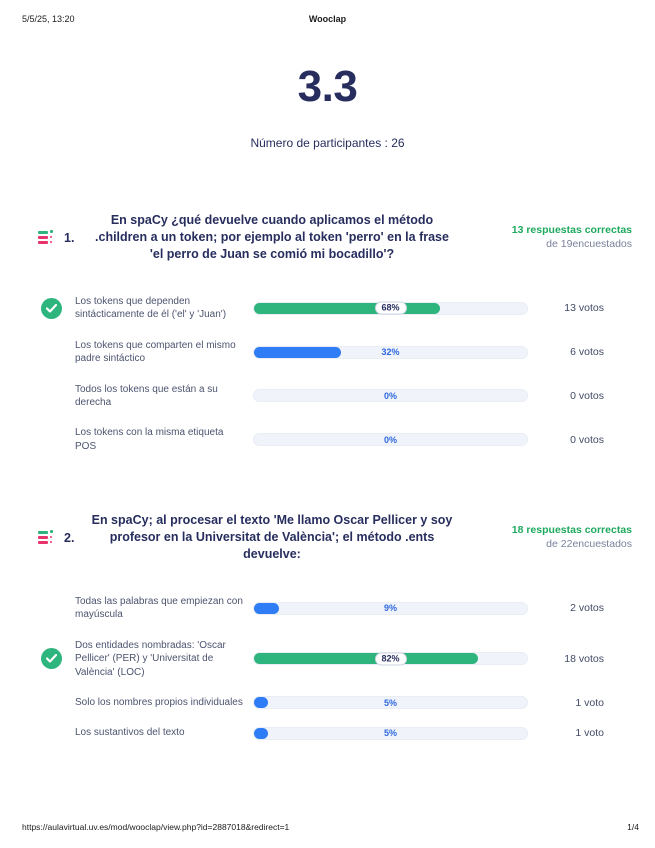 The image size is (655, 848). I want to click on question-stats: 18 respuestas correctas de 22encuestados, so click(546, 537).